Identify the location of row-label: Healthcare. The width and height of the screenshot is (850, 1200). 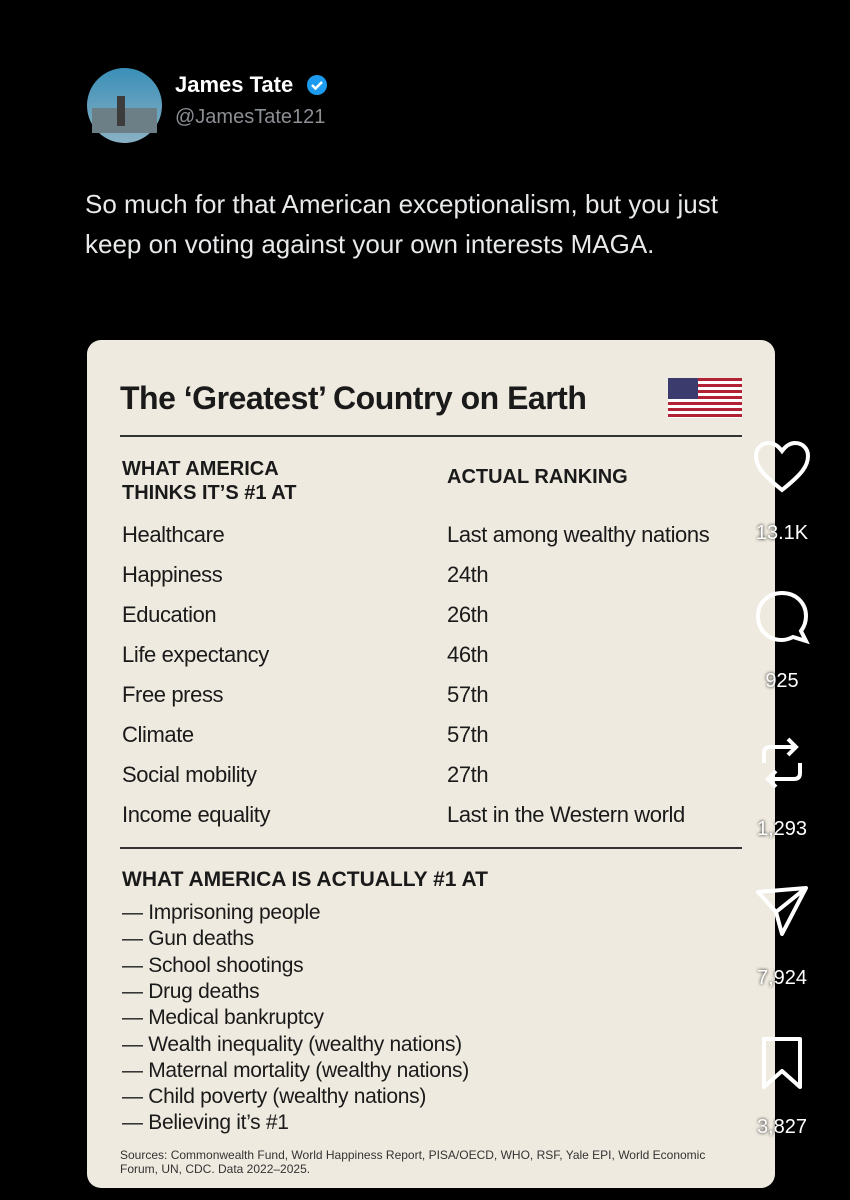
(173, 534).